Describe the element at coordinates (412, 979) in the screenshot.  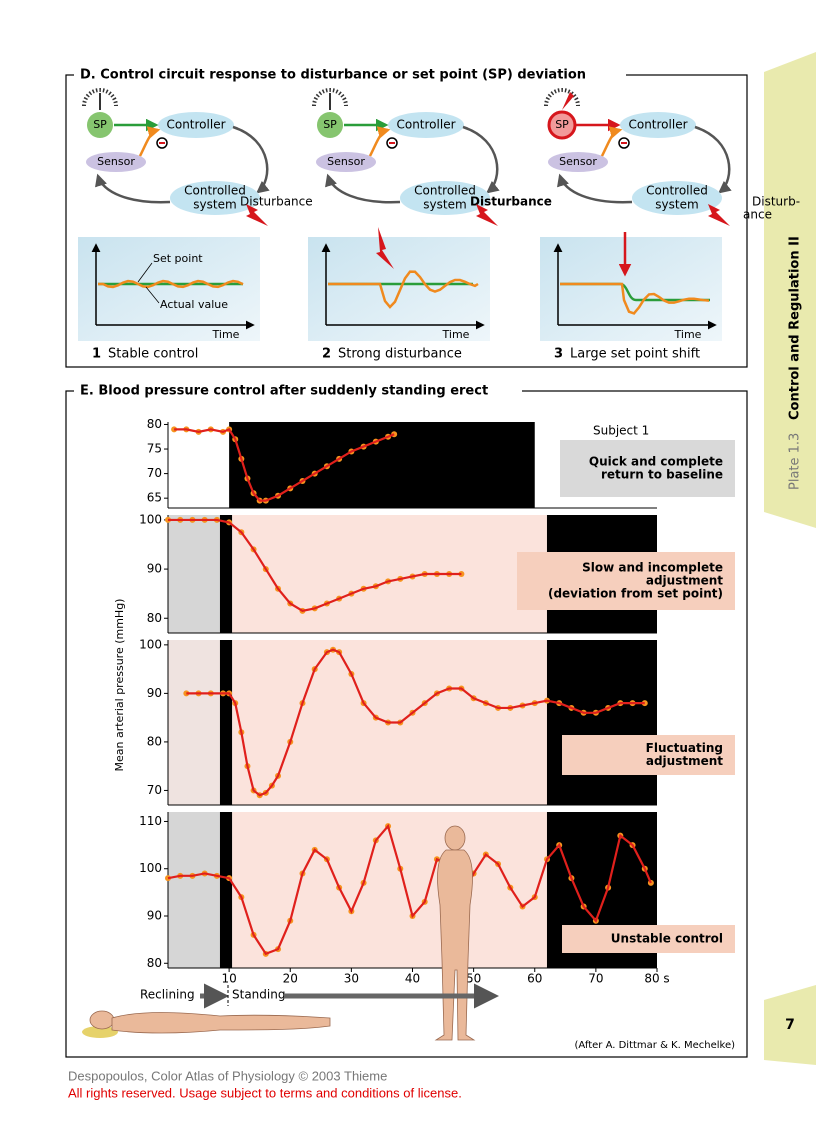
I see `x-tick-label: 40` at that location.